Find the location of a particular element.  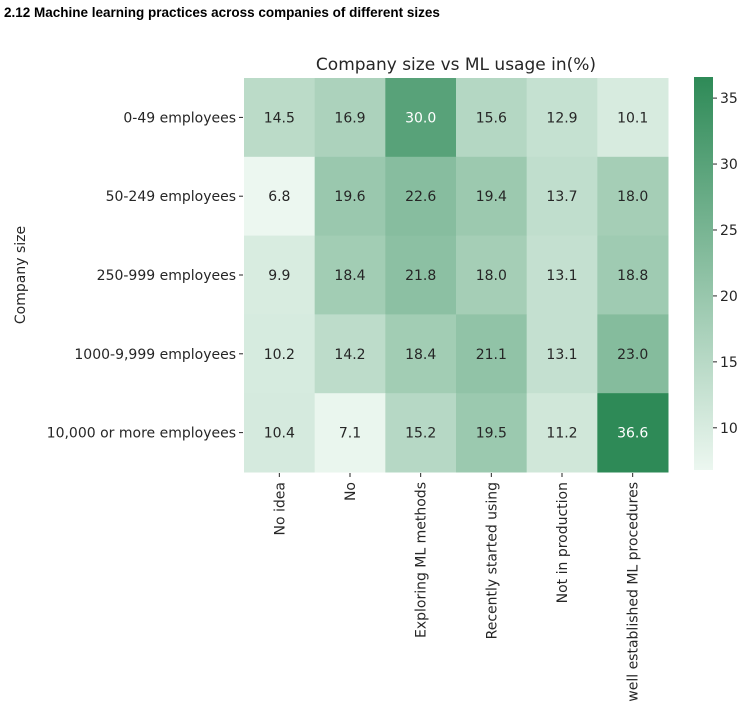

x-tick-label: Not in production is located at coordinates (563, 542).